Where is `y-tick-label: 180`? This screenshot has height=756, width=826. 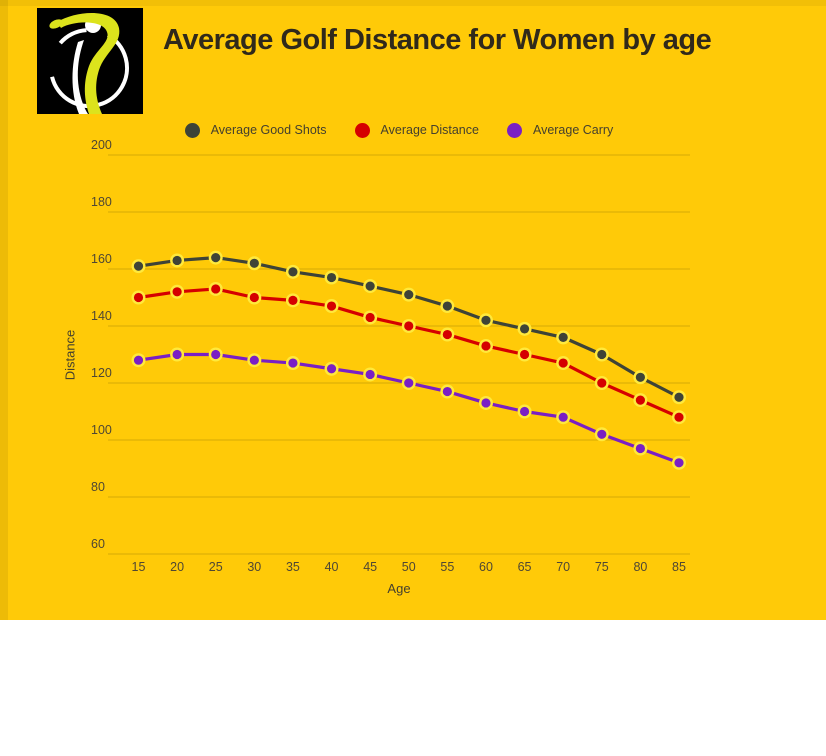
y-tick-label: 180 is located at coordinates (101, 202).